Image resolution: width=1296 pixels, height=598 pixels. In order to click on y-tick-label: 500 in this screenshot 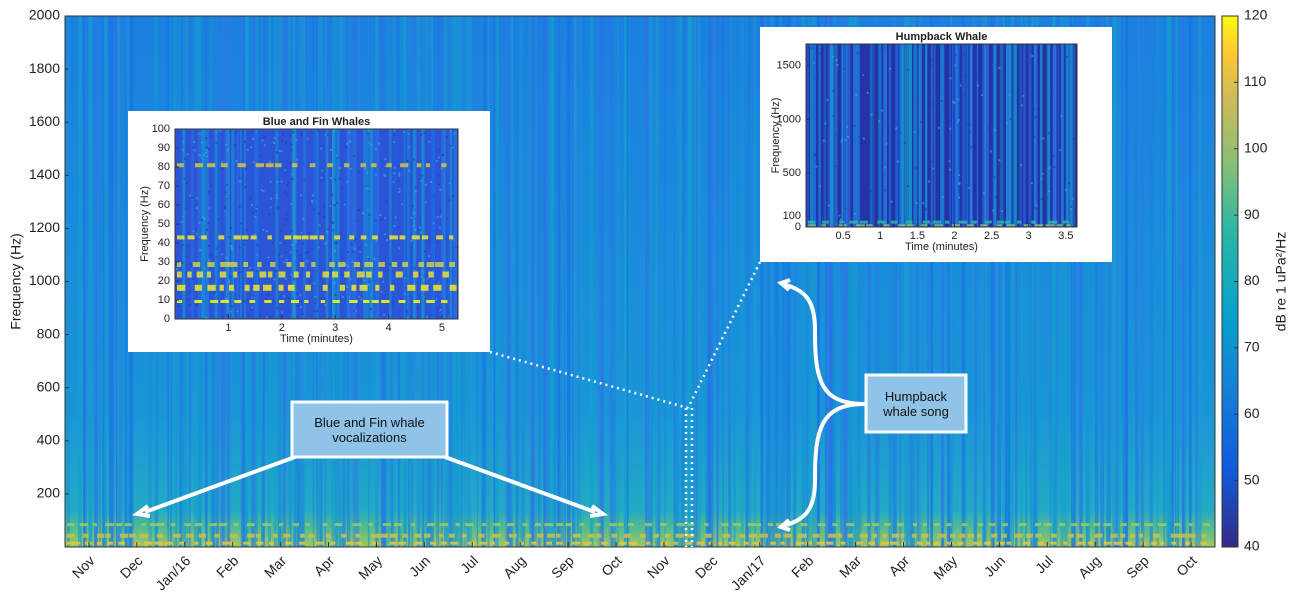, I will do `click(792, 173)`.